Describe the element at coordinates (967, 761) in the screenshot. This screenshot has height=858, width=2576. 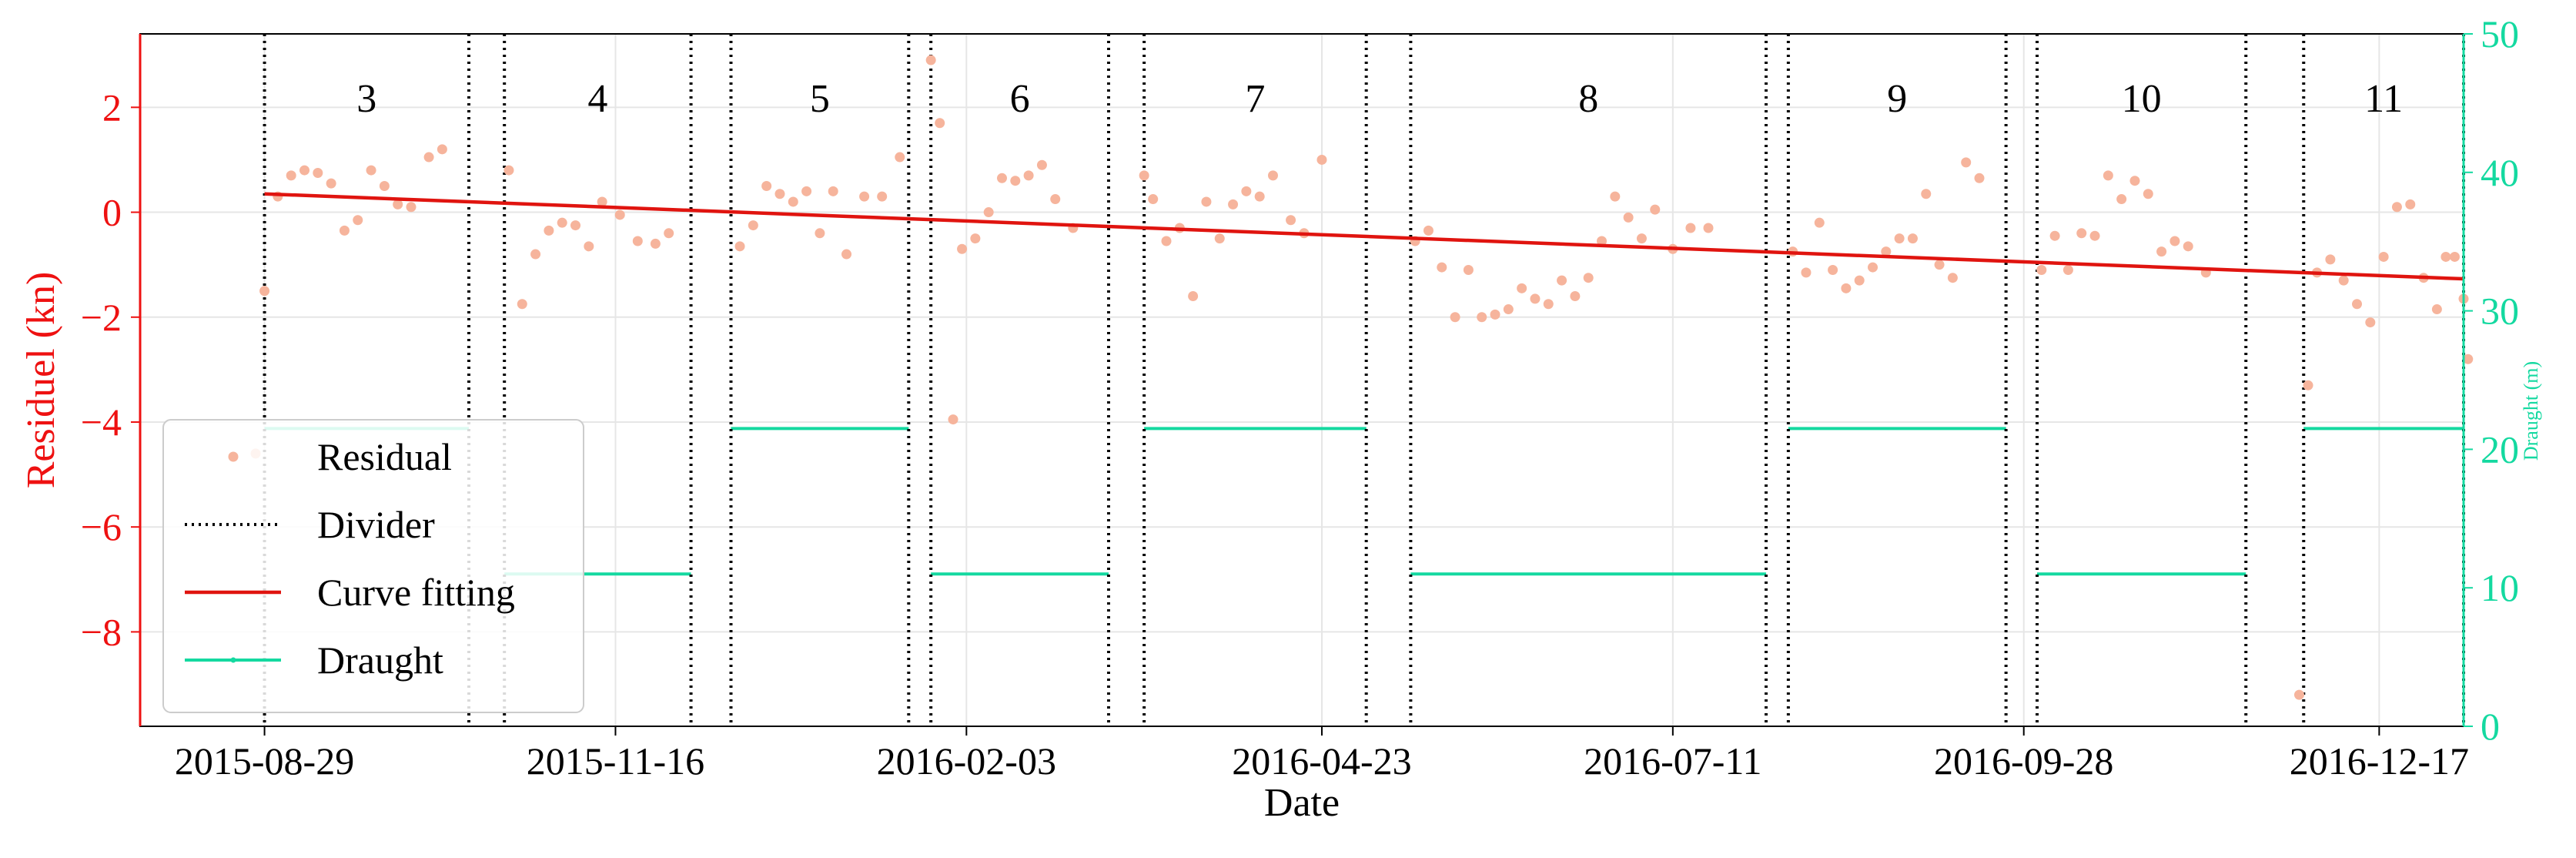
I see `x-tick-label: 2016-02-03` at that location.